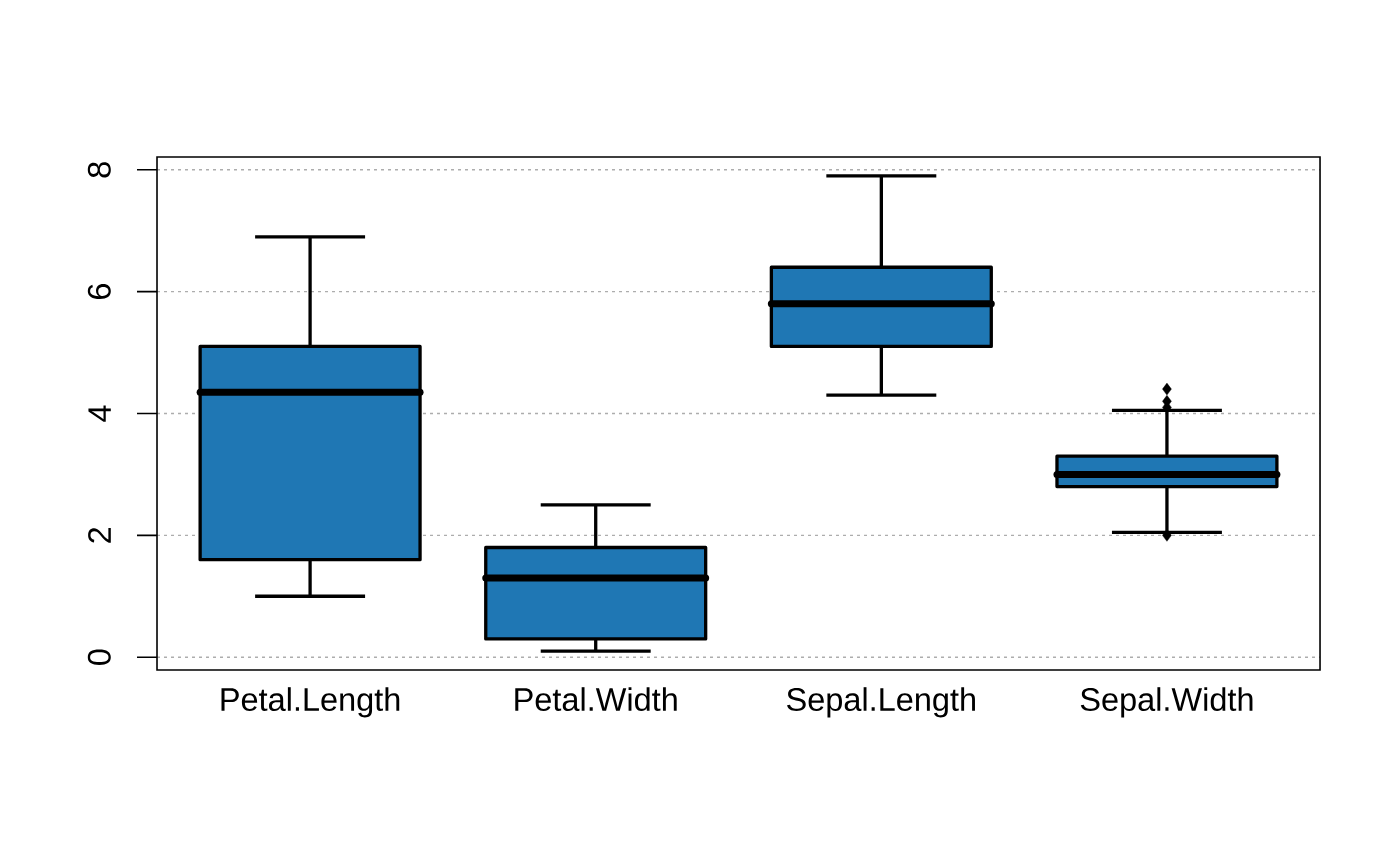 This screenshot has height=866, width=1400. I want to click on y-tick-label: 2, so click(99, 535).